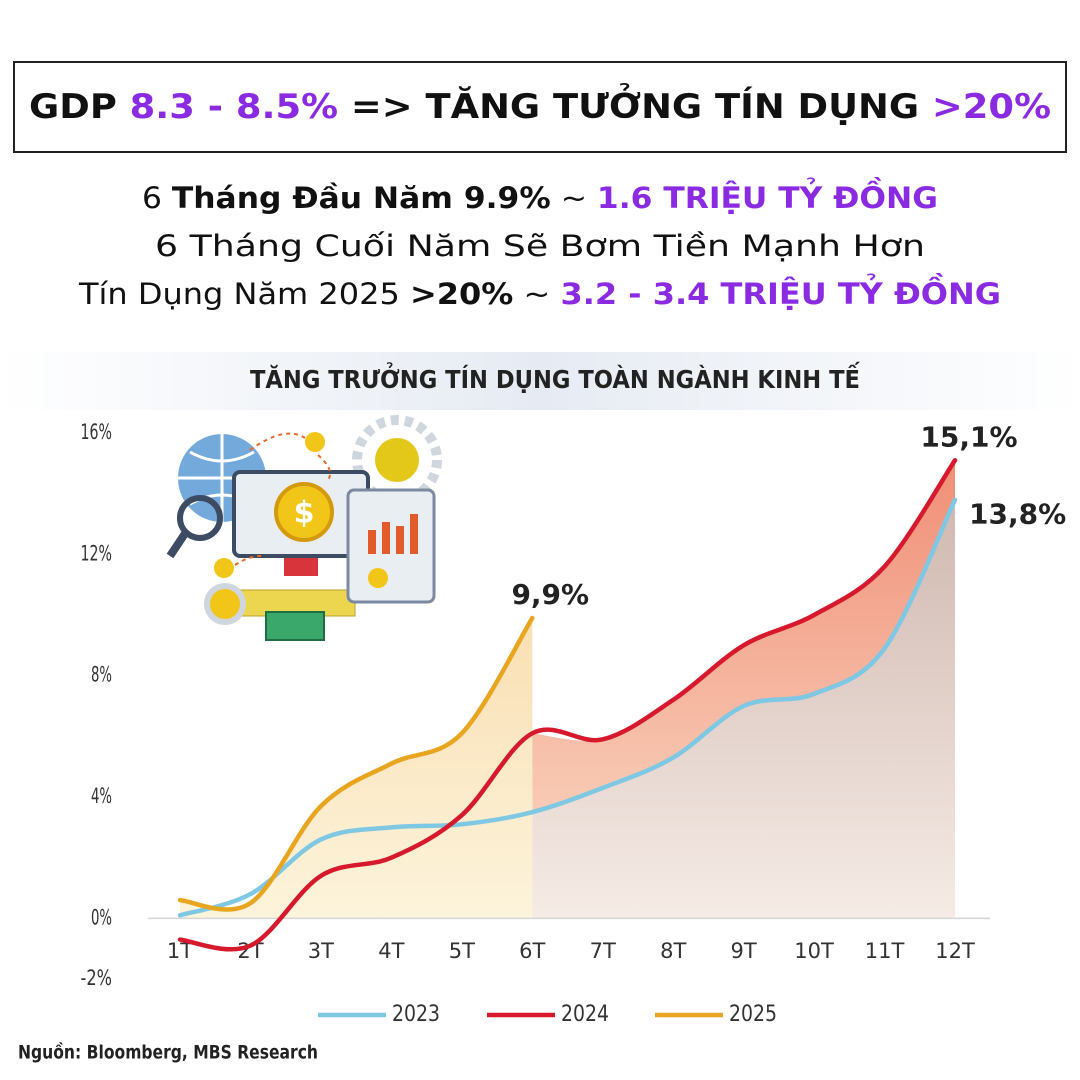  Describe the element at coordinates (585, 1014) in the screenshot. I see `legend-label: 2024` at that location.